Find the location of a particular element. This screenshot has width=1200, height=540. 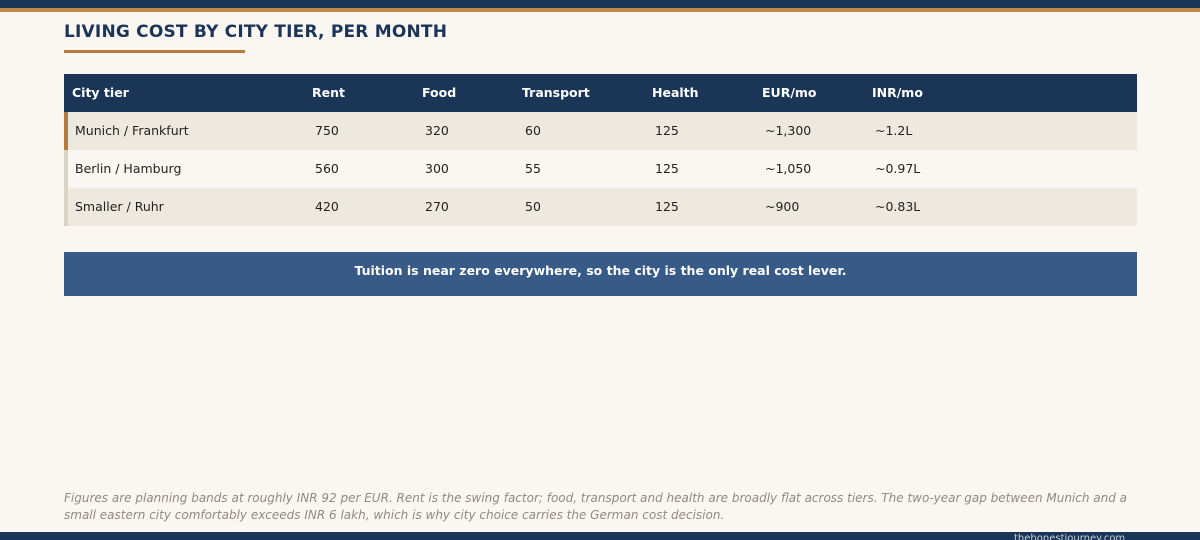

table-row: Munich / Frankfurt 750 320 60 125 ~1,300 ~1.2L is located at coordinates (600, 131).